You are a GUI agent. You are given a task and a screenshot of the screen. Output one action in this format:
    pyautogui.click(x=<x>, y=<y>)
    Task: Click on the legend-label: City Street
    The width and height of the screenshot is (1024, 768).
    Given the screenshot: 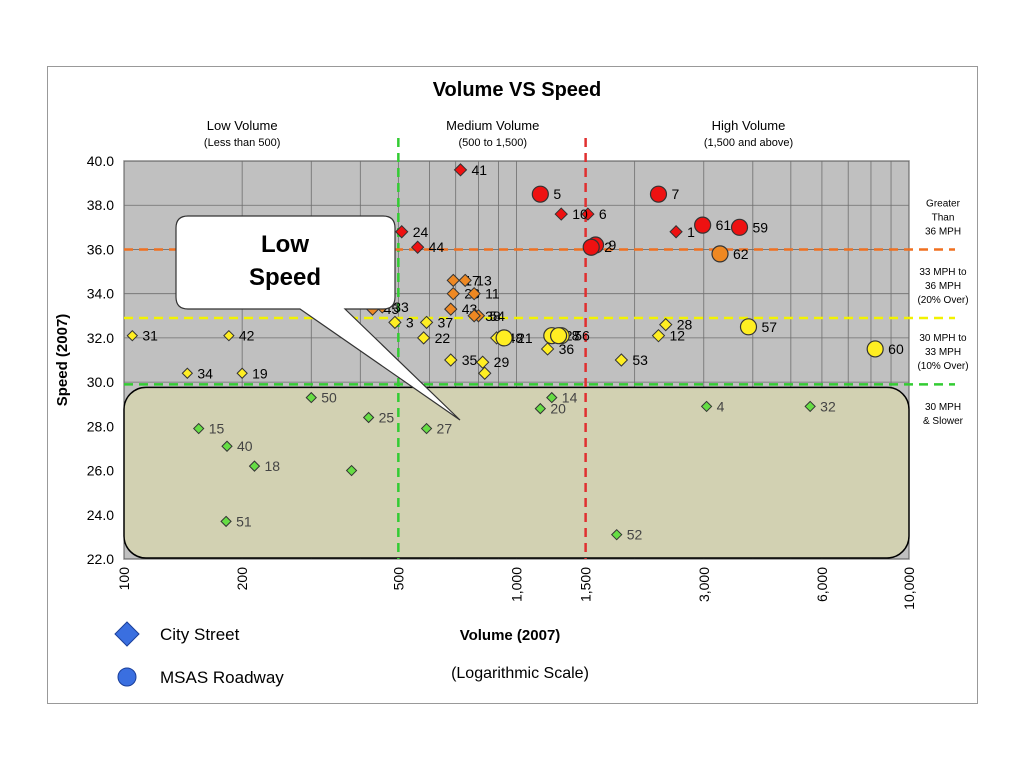 What is the action you would take?
    pyautogui.click(x=200, y=634)
    